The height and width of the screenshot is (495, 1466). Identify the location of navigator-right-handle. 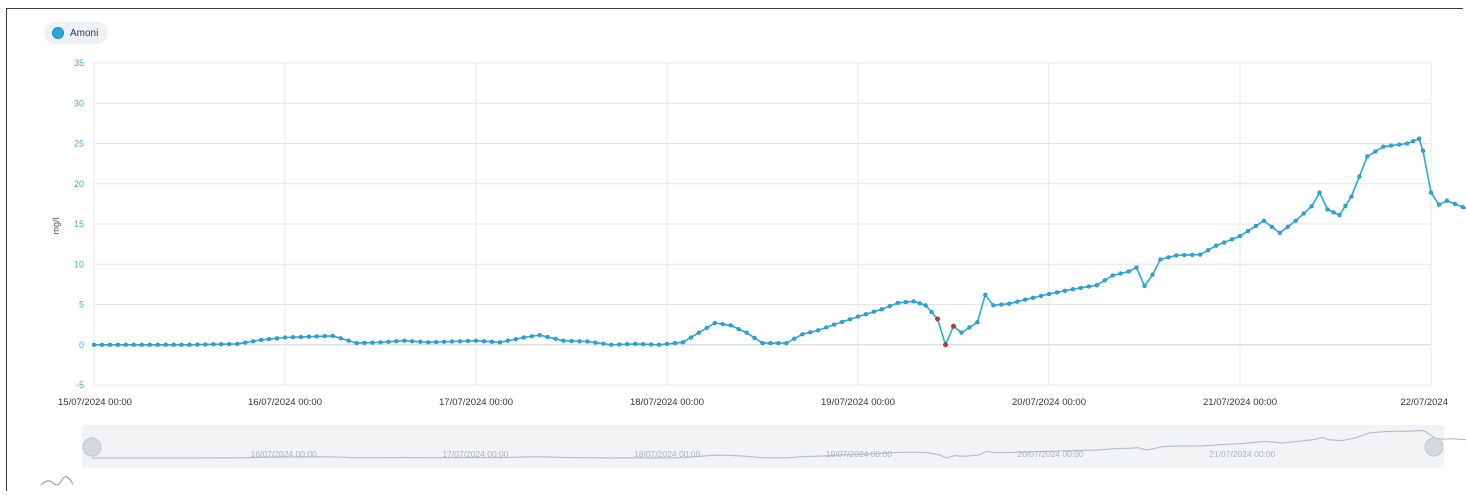
(1434, 447).